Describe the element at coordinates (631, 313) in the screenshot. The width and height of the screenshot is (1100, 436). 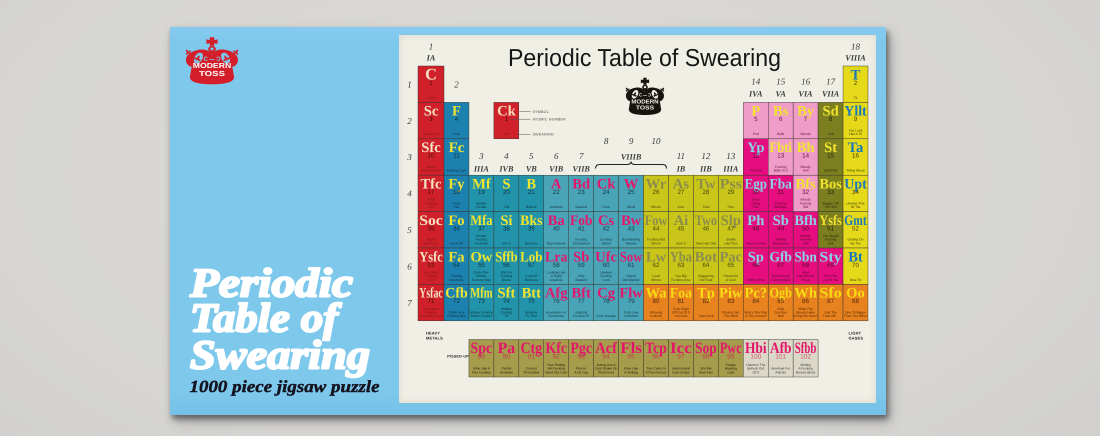
I see `svg-text: Farts Like` at that location.